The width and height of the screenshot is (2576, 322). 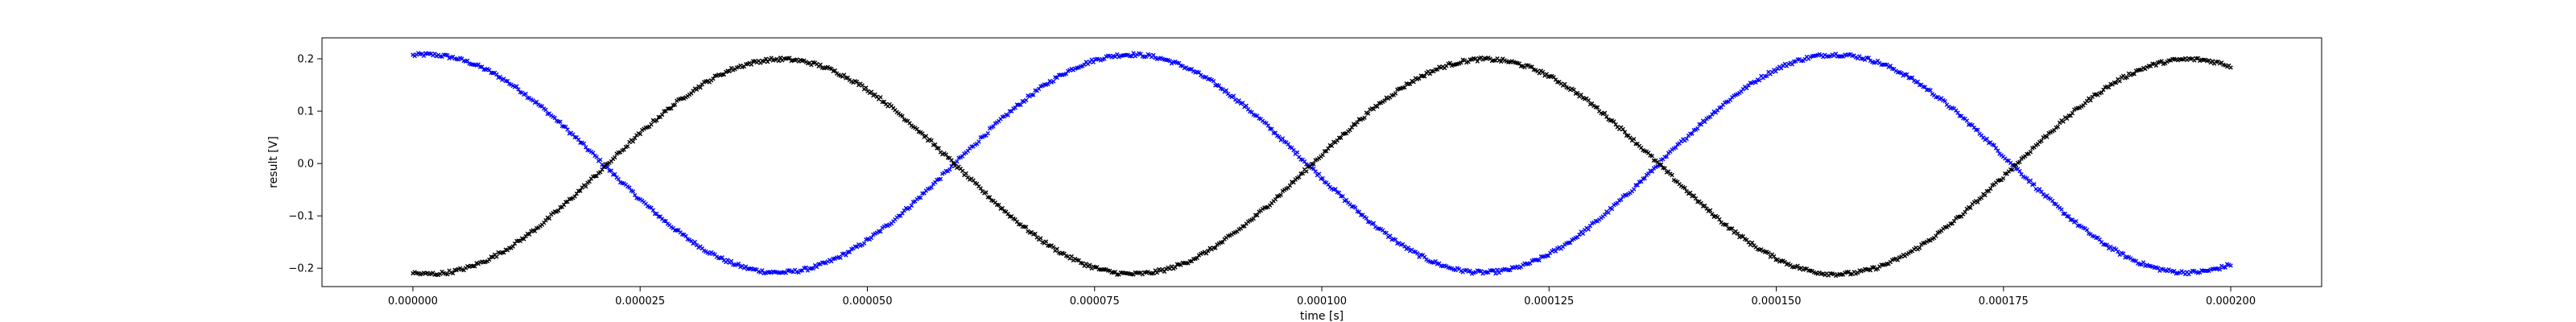 What do you see at coordinates (305, 112) in the screenshot?
I see `y-tick-label: 0.1` at bounding box center [305, 112].